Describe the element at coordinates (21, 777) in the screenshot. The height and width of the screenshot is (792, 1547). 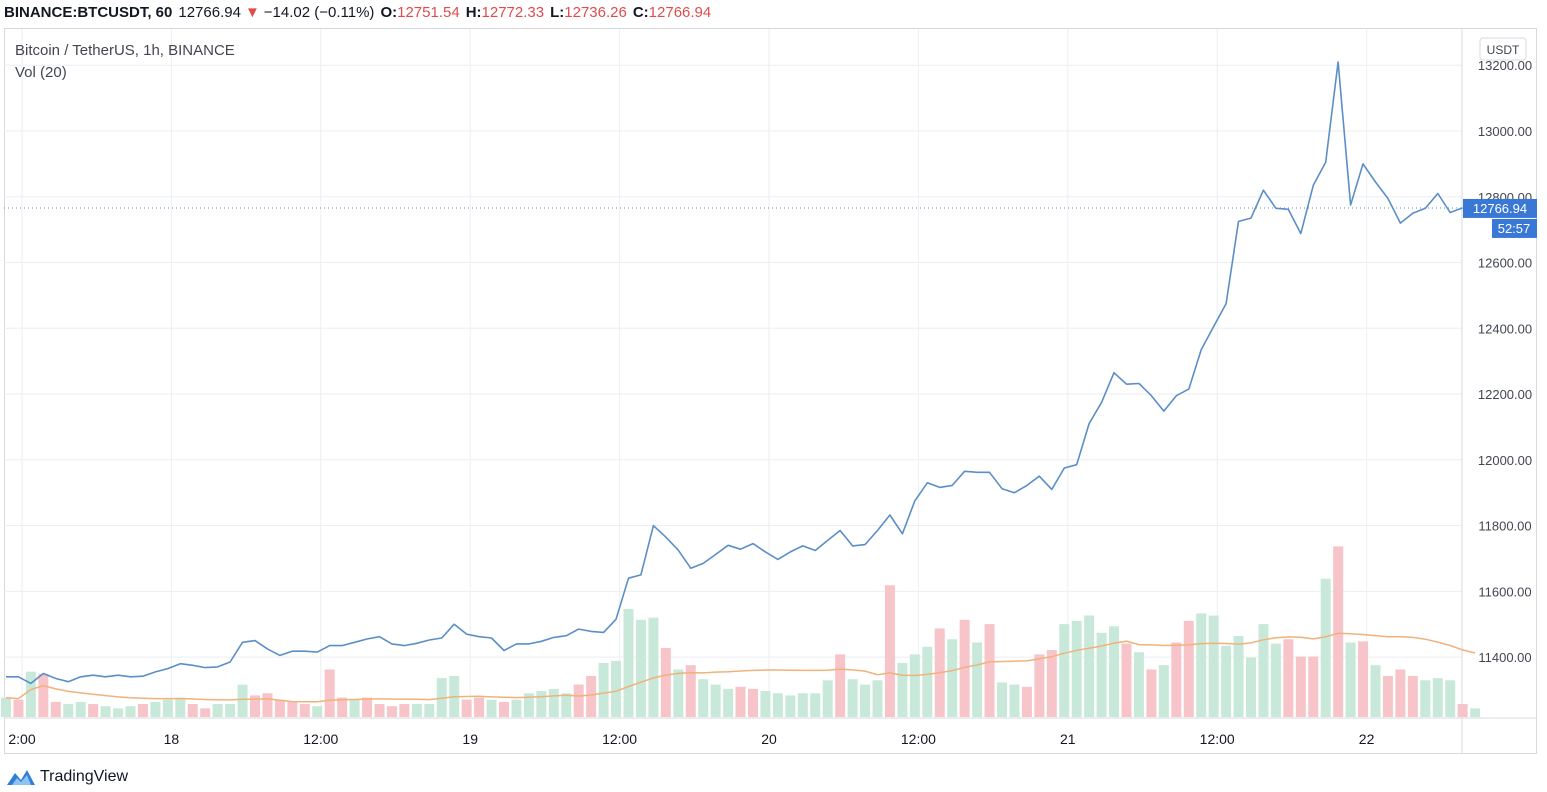
I see `tradingview-icon` at that location.